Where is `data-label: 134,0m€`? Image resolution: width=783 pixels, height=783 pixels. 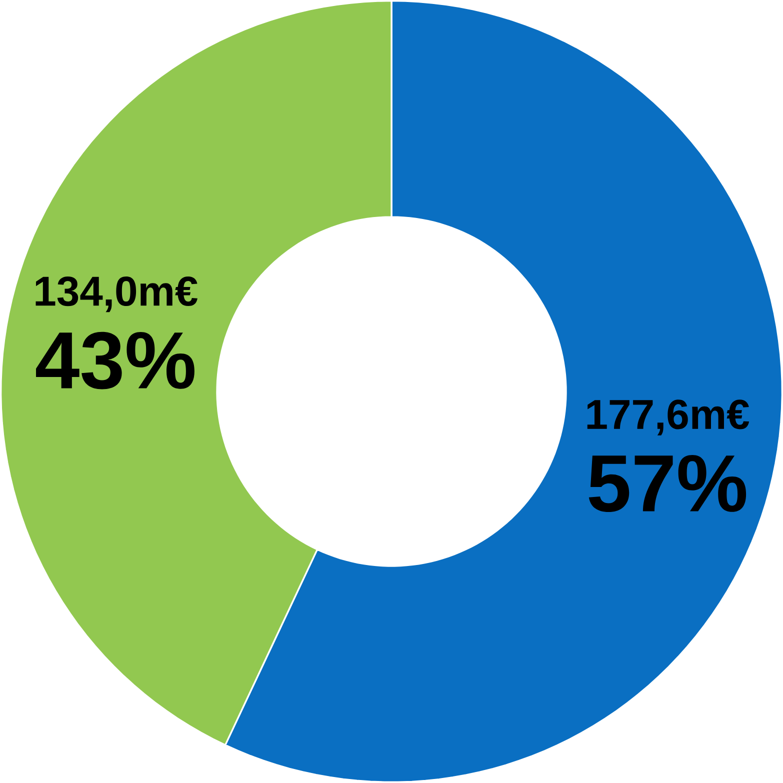 data-label: 134,0m€ is located at coordinates (117, 294).